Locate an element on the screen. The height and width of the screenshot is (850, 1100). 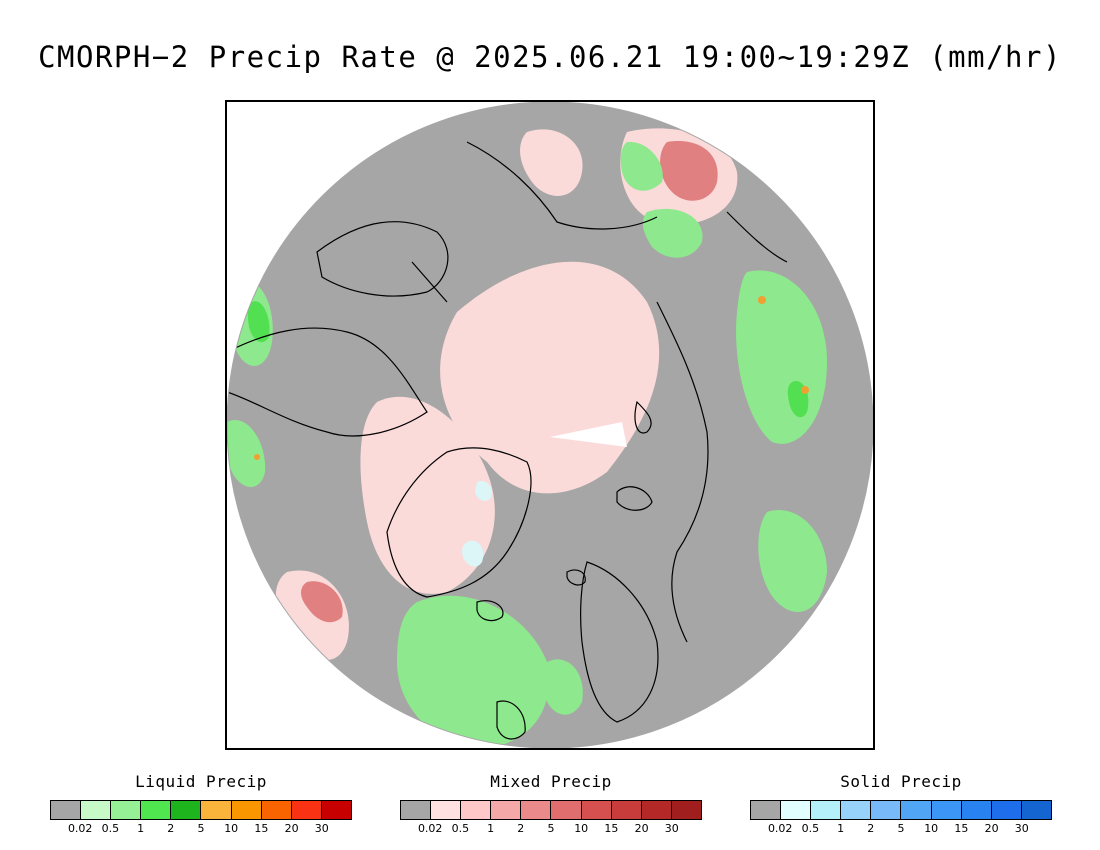
legend-solid-tick-label: 2 is located at coordinates (871, 828).